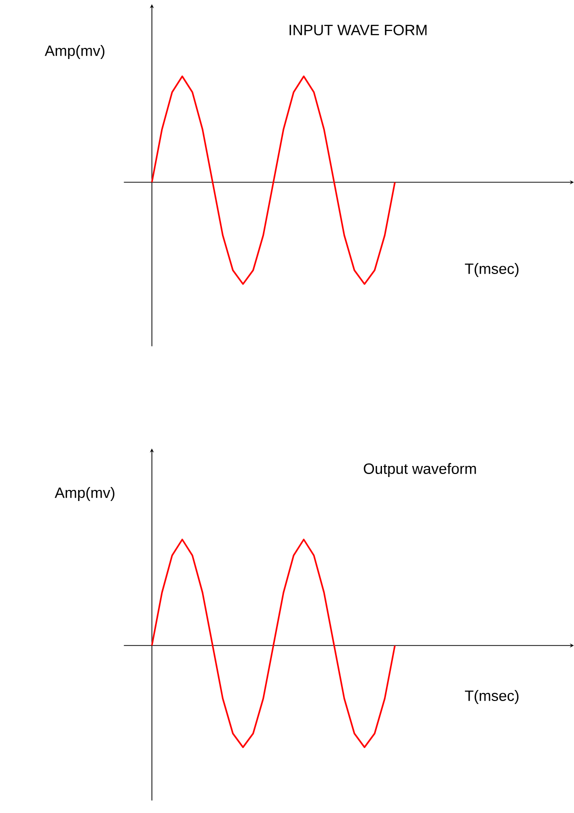 The height and width of the screenshot is (813, 574). What do you see at coordinates (358, 30) in the screenshot?
I see `chart-title: INPUT WAVE FORM` at bounding box center [358, 30].